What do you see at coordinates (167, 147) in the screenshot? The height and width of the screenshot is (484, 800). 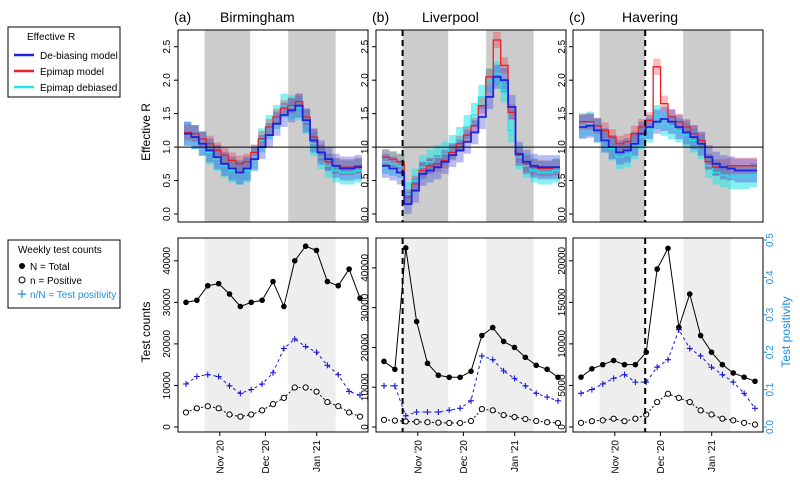 I see `y-tick-label-r: 1.0` at bounding box center [167, 147].